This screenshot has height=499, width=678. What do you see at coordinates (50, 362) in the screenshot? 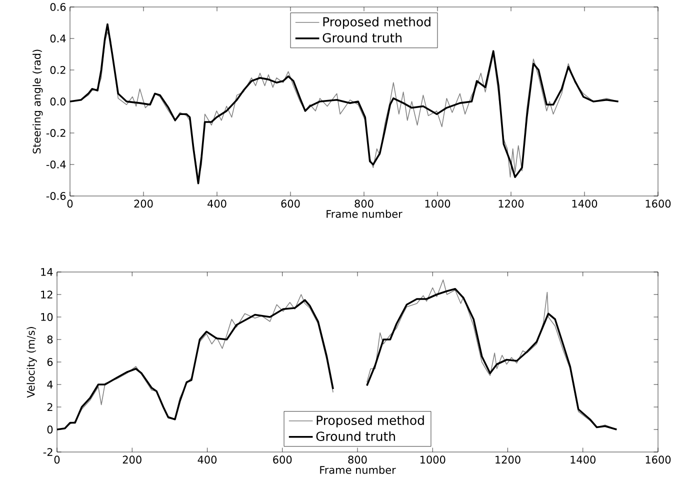
I see `y-tick-label: 6` at bounding box center [50, 362].